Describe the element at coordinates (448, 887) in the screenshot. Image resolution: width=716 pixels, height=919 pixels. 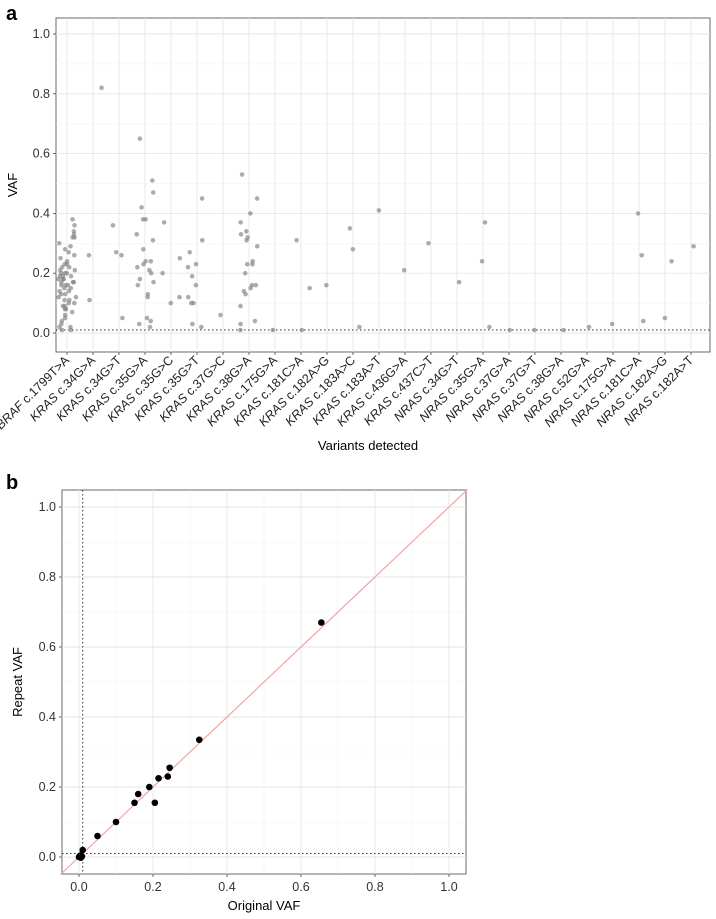
I see `x-tick-label: 1.0` at that location.